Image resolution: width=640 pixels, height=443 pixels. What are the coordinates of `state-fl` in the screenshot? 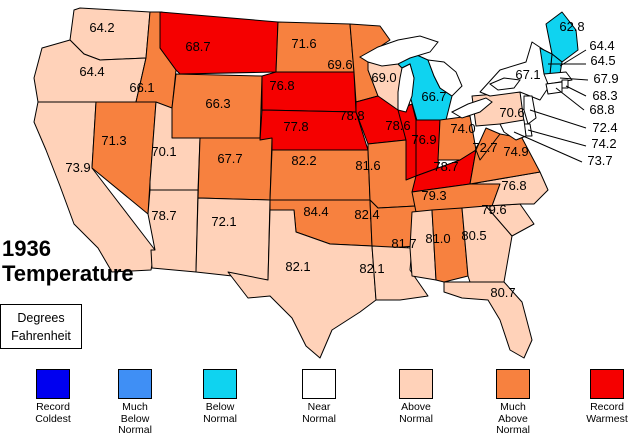 It's located at (488, 320).